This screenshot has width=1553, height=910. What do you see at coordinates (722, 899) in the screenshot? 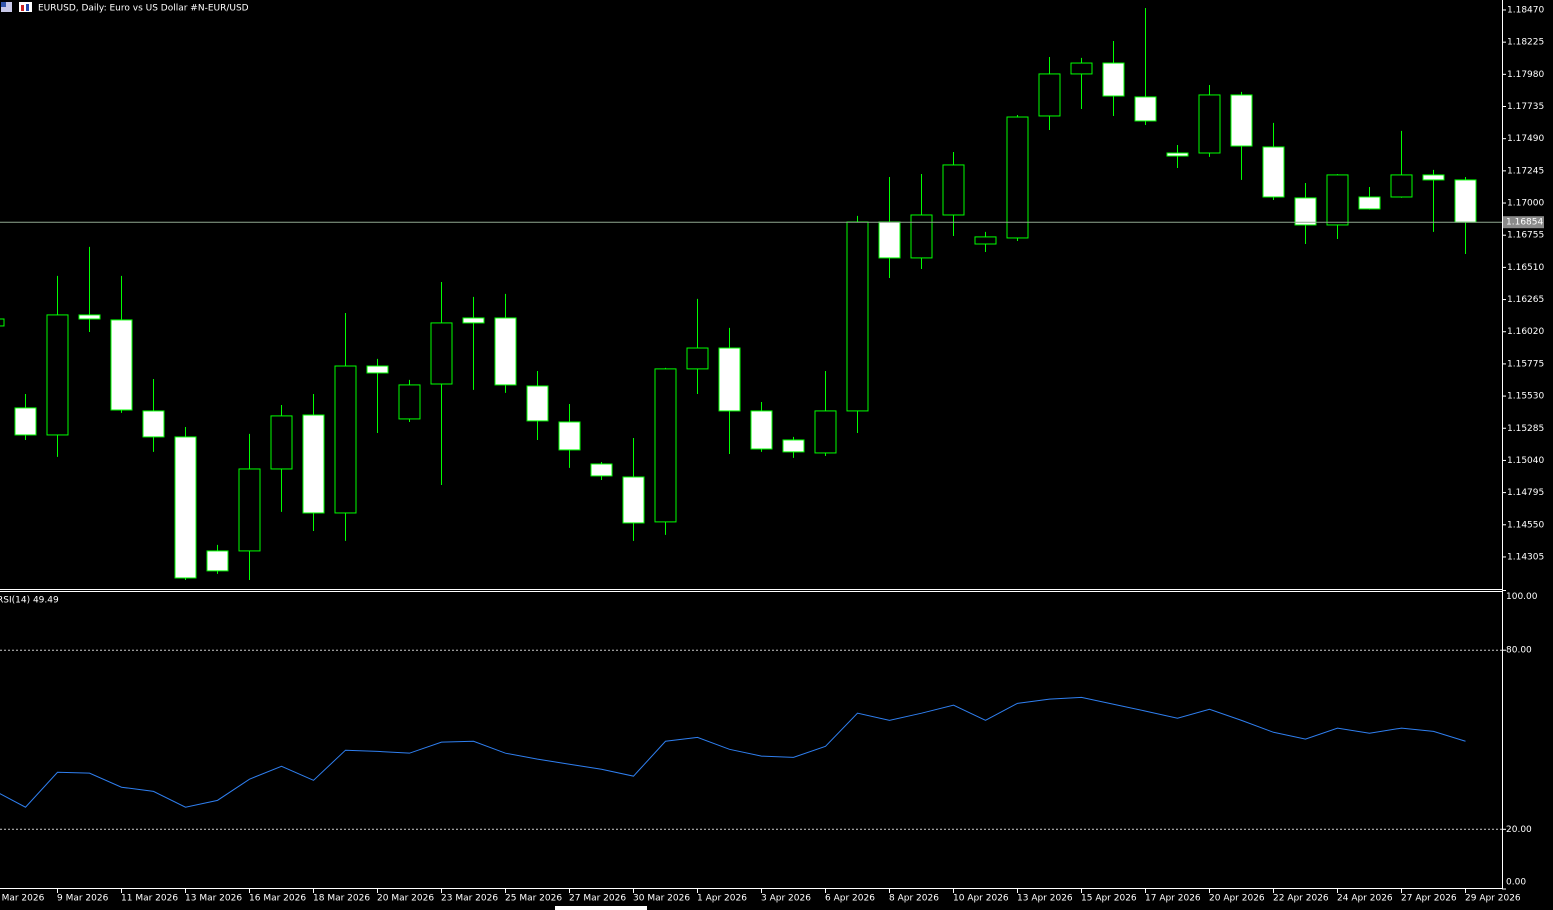
I see `x-tick-label: 1 Apr 2026` at bounding box center [722, 899].